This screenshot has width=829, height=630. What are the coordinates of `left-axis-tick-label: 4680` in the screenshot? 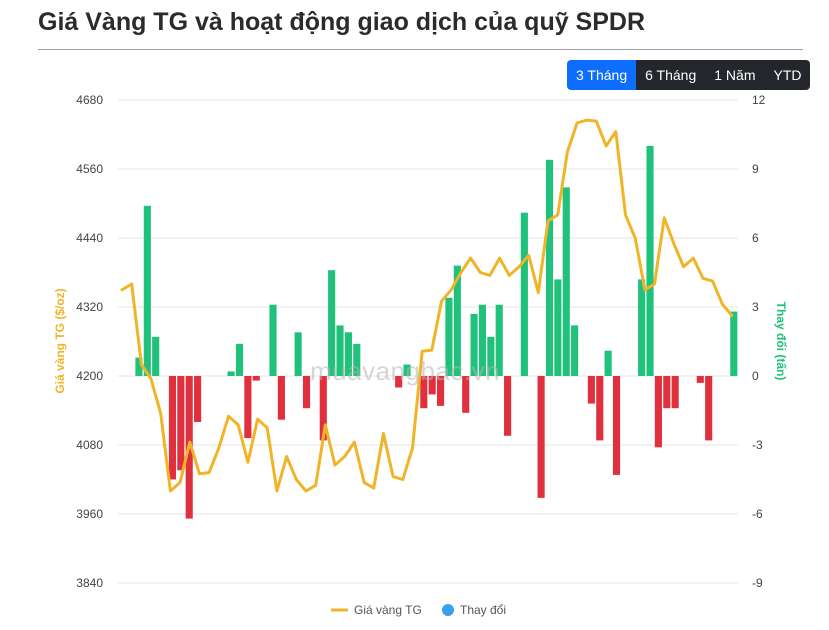 It's located at (89, 100).